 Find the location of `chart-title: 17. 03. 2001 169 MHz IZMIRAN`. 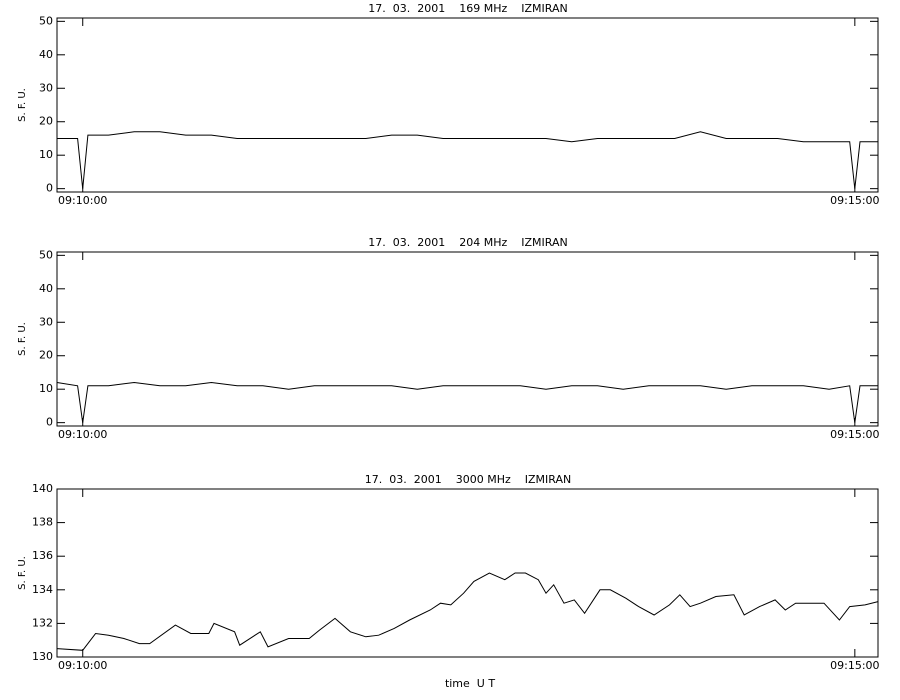

chart-title: 17. 03. 2001 169 MHz IZMIRAN is located at coordinates (467, 8).